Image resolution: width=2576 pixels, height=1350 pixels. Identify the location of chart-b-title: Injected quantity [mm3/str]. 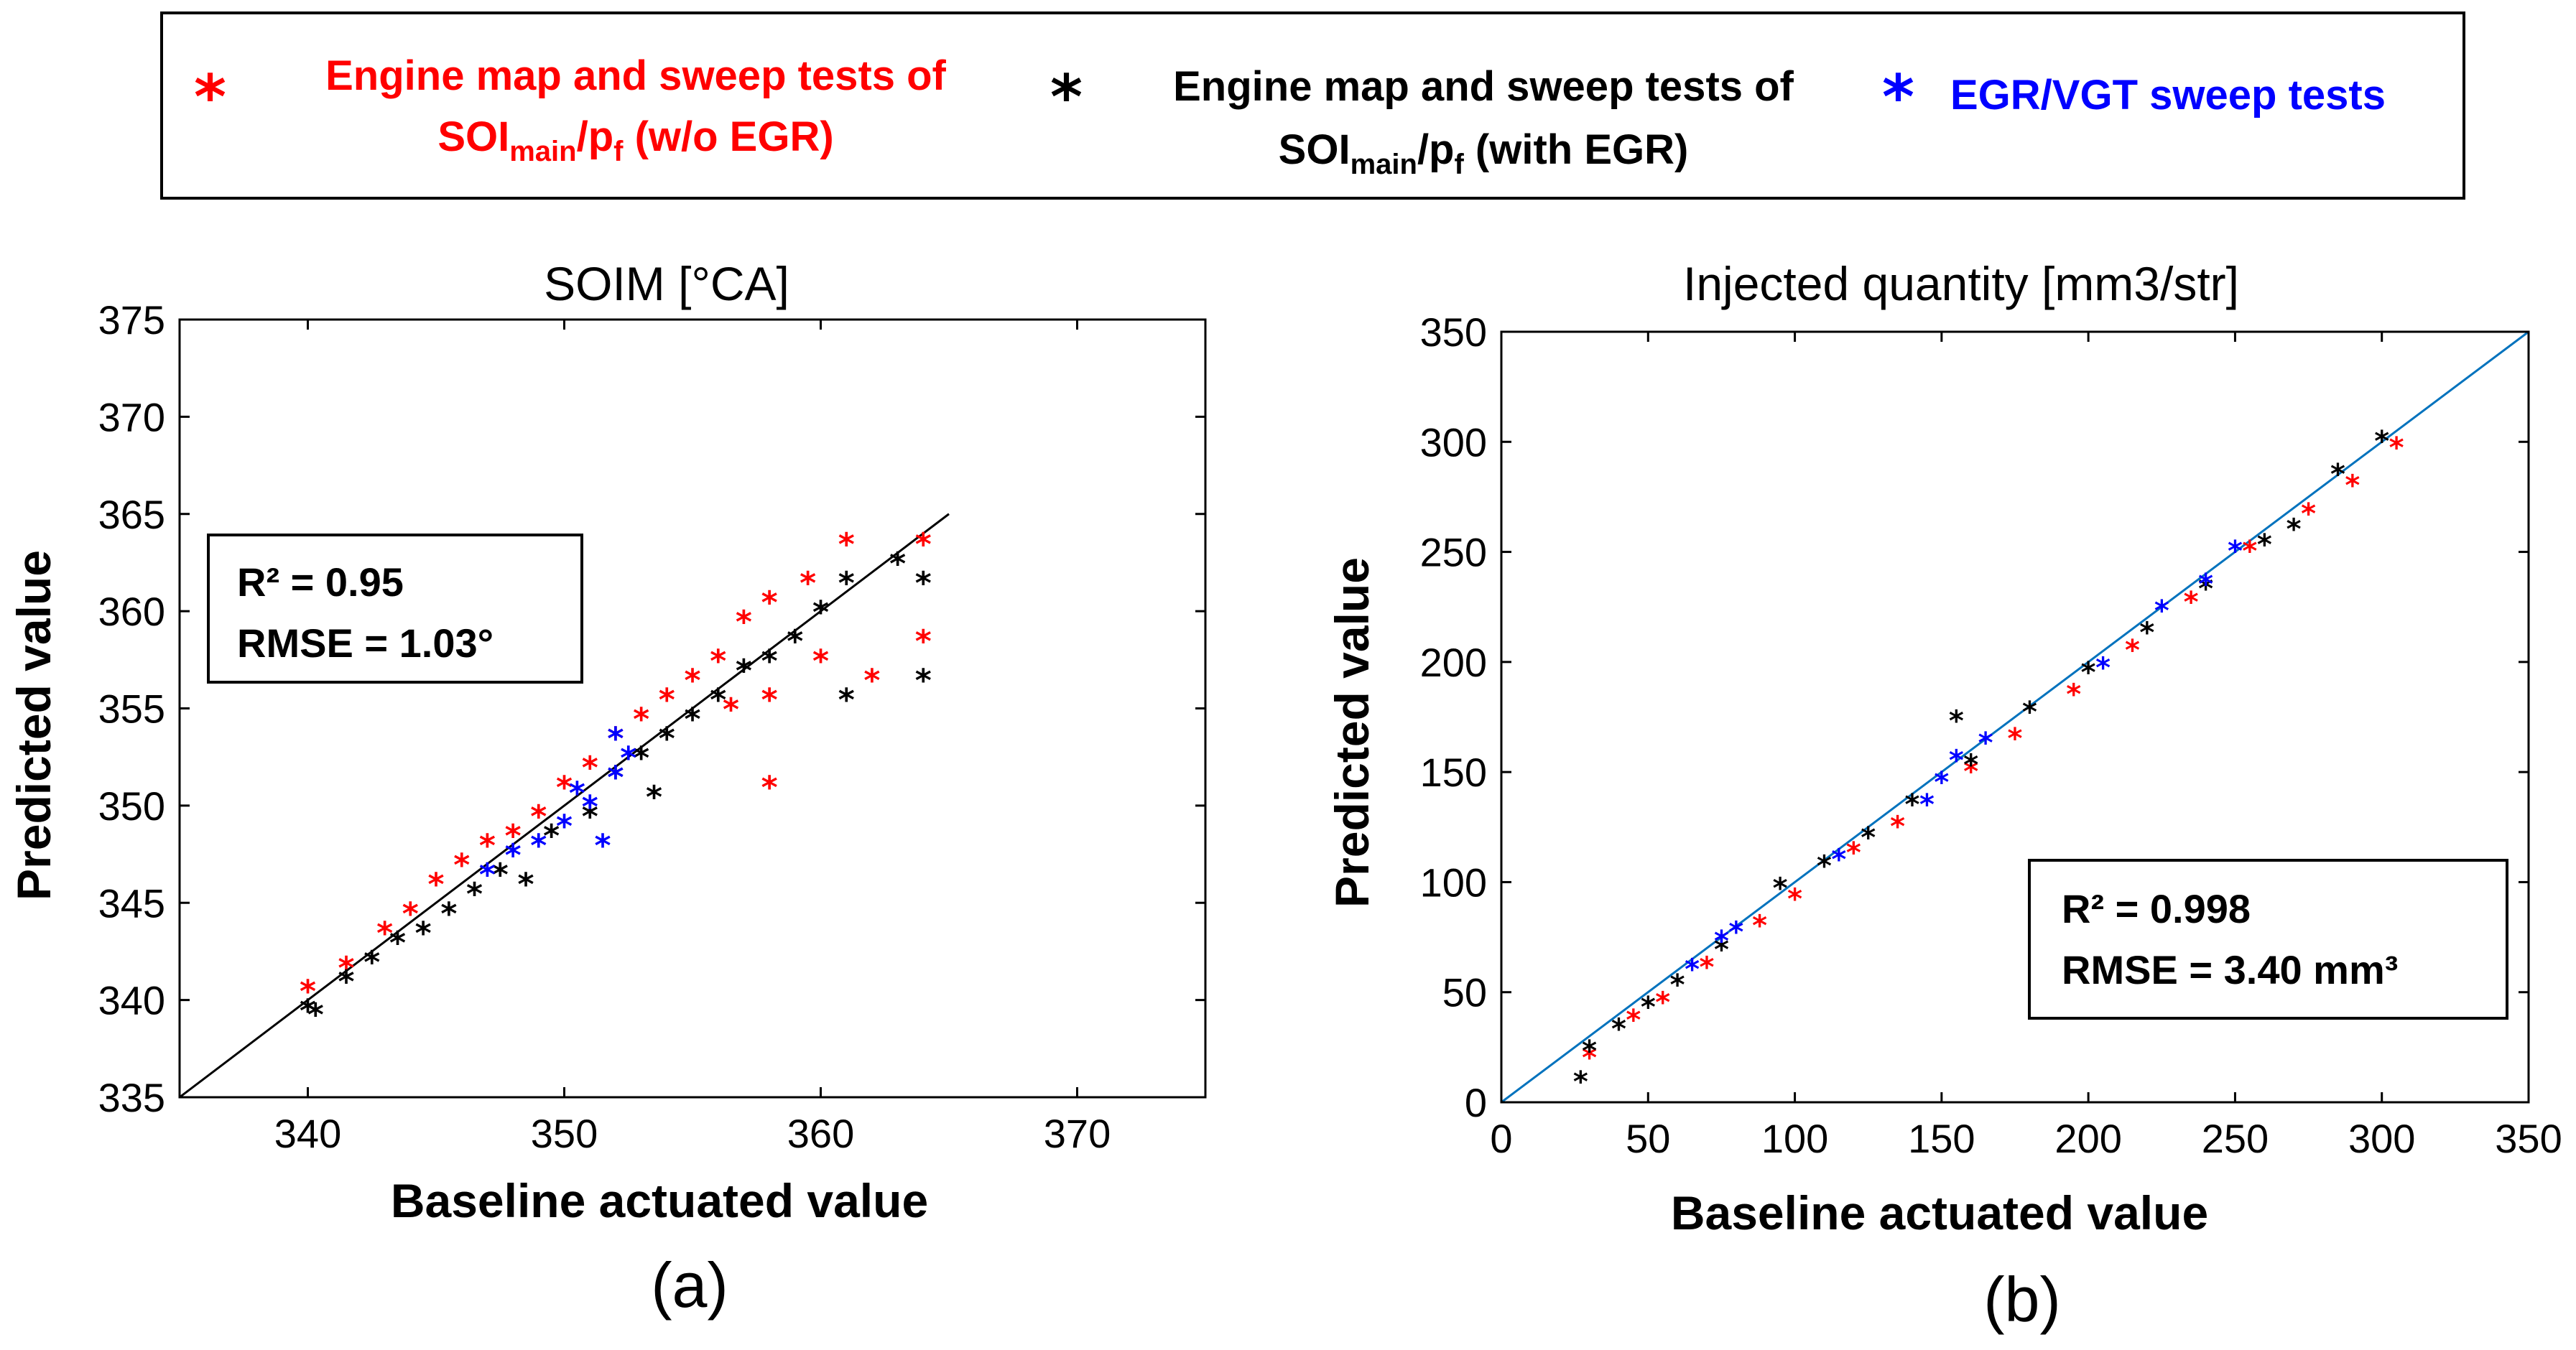
(1961, 283).